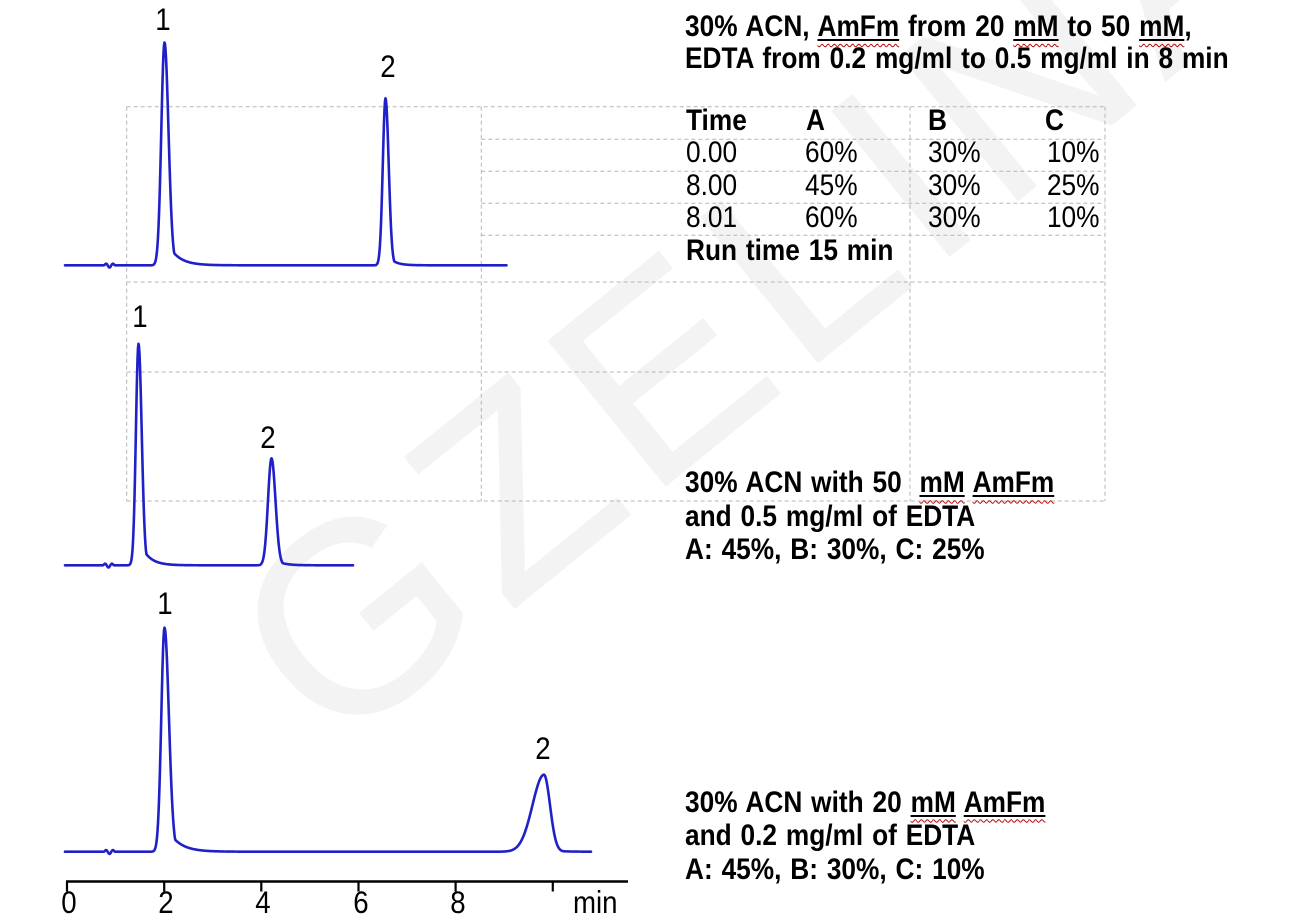  What do you see at coordinates (954, 218) in the screenshot?
I see `table-cell-b-2: 30%` at bounding box center [954, 218].